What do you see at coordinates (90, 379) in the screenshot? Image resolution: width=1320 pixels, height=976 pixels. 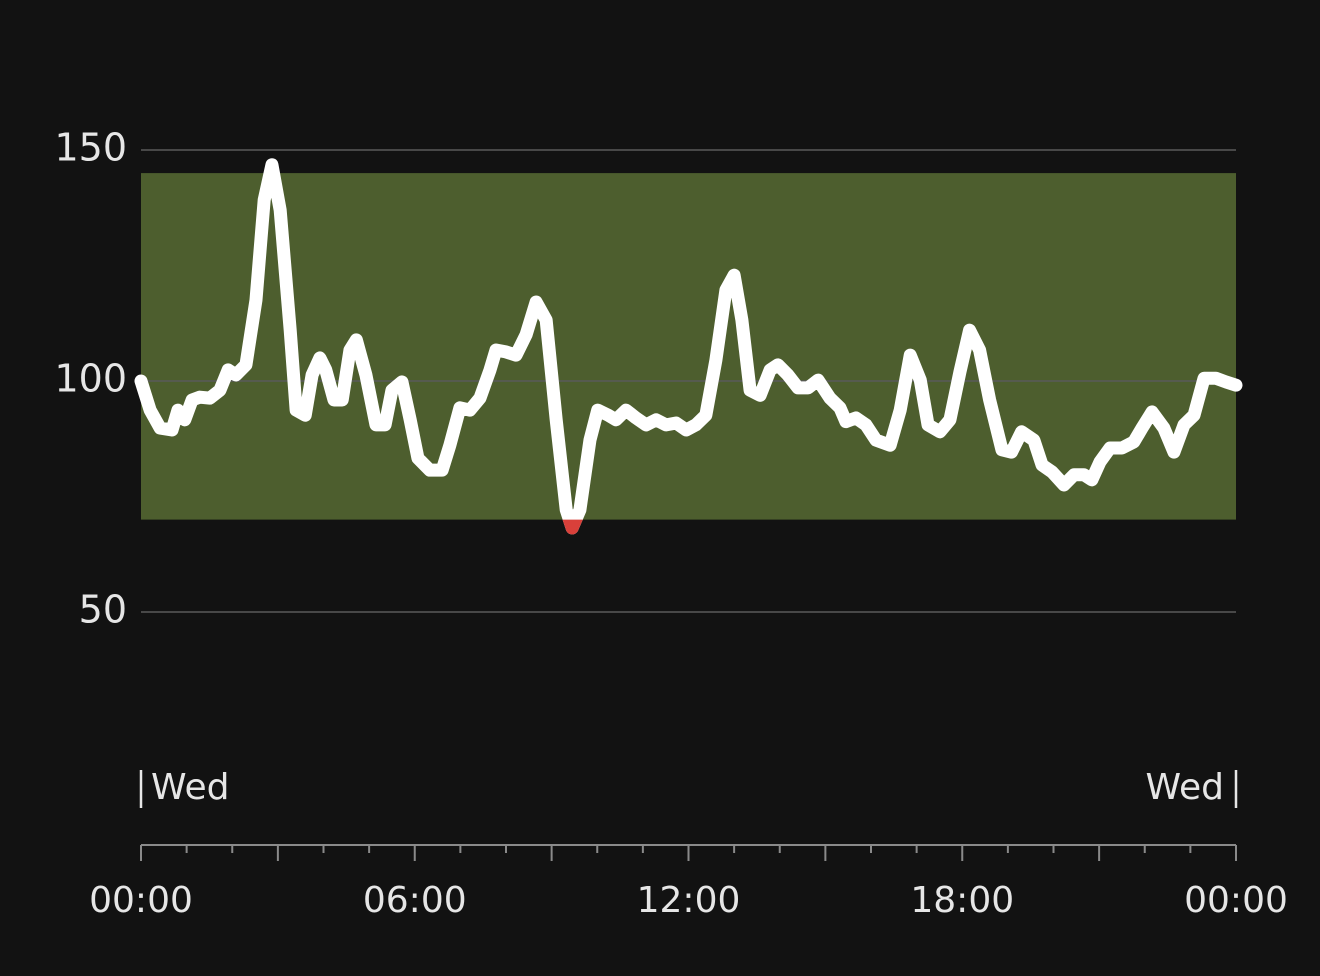 I see `y-tick-label: 100` at bounding box center [90, 379].